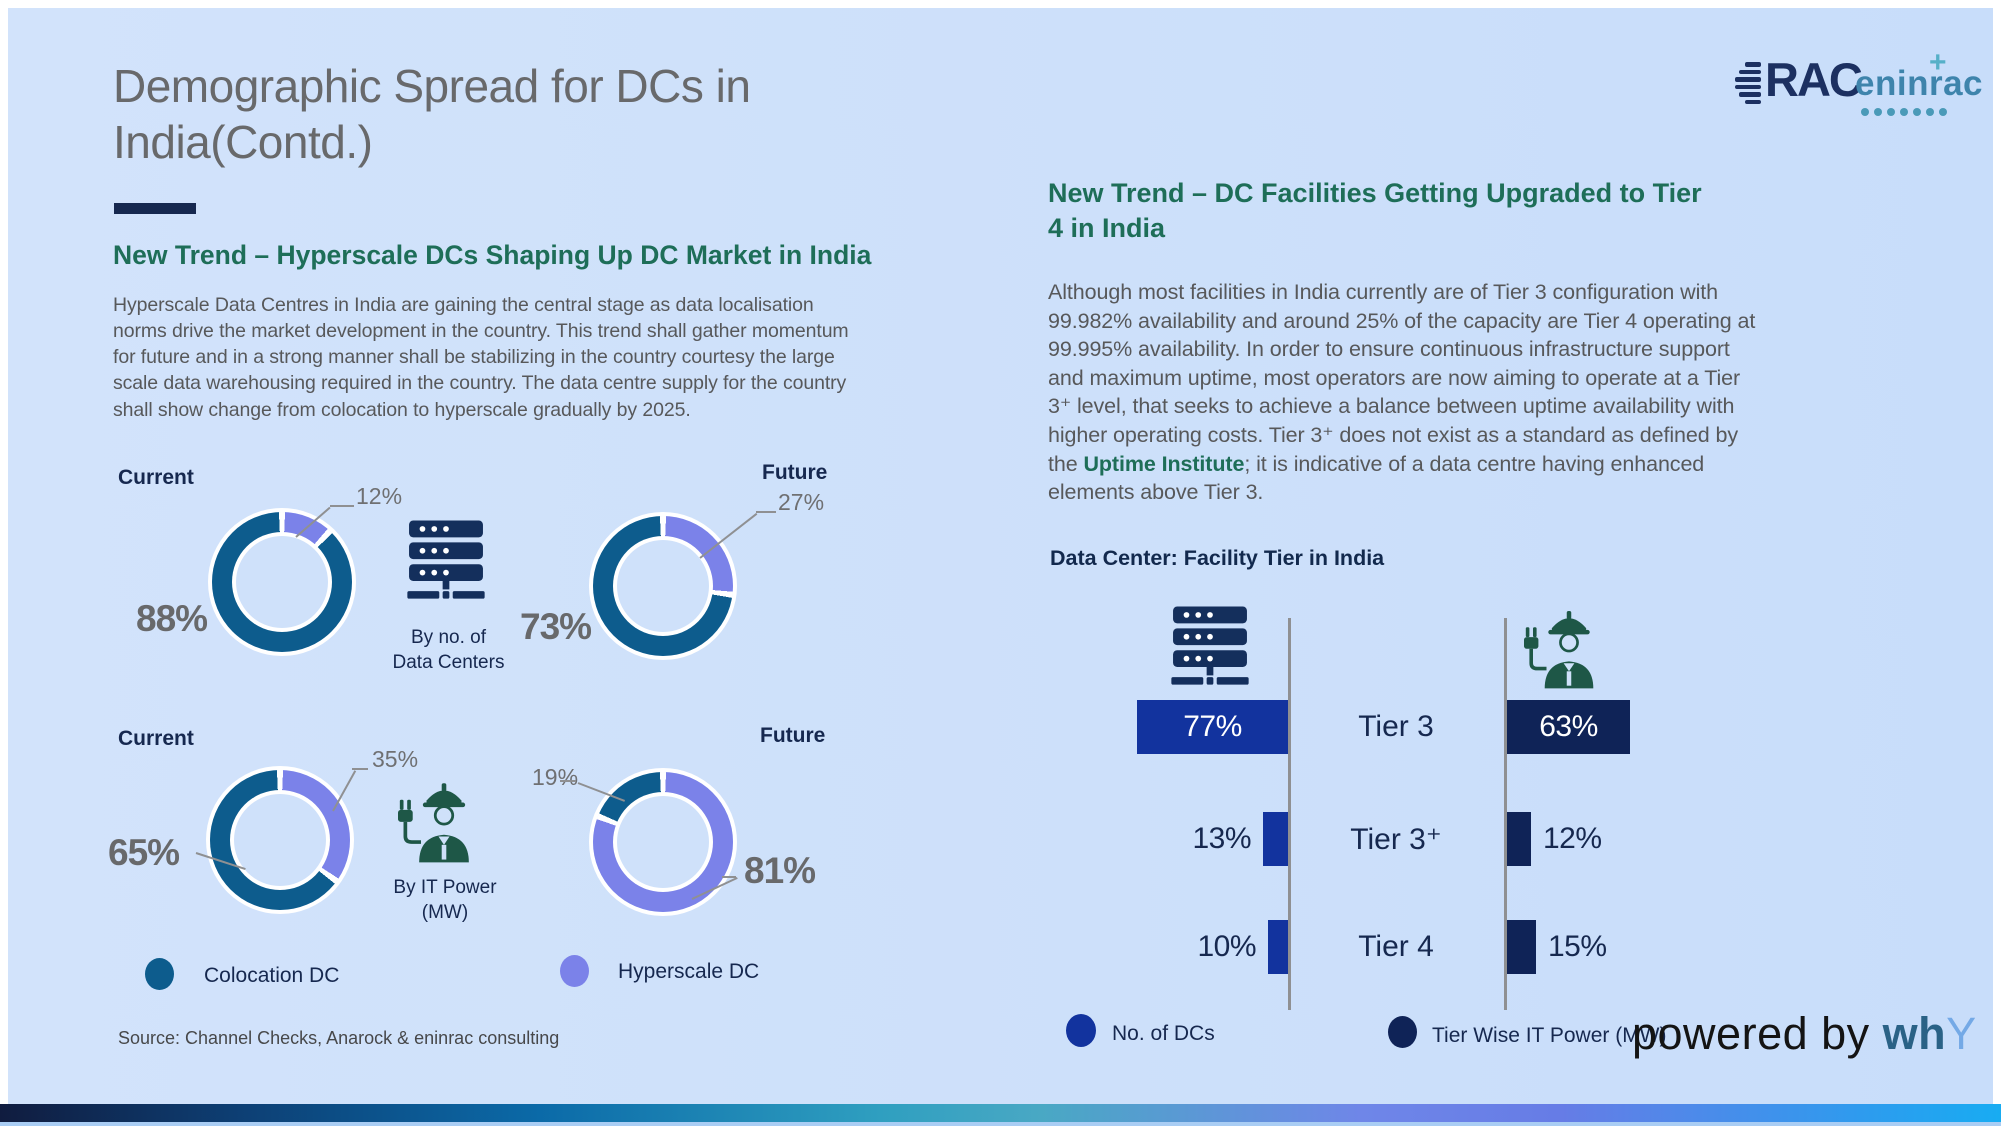 The height and width of the screenshot is (1126, 2001). Describe the element at coordinates (689, 971) in the screenshot. I see `legend-label-hyperscale: Hyperscale DC` at that location.